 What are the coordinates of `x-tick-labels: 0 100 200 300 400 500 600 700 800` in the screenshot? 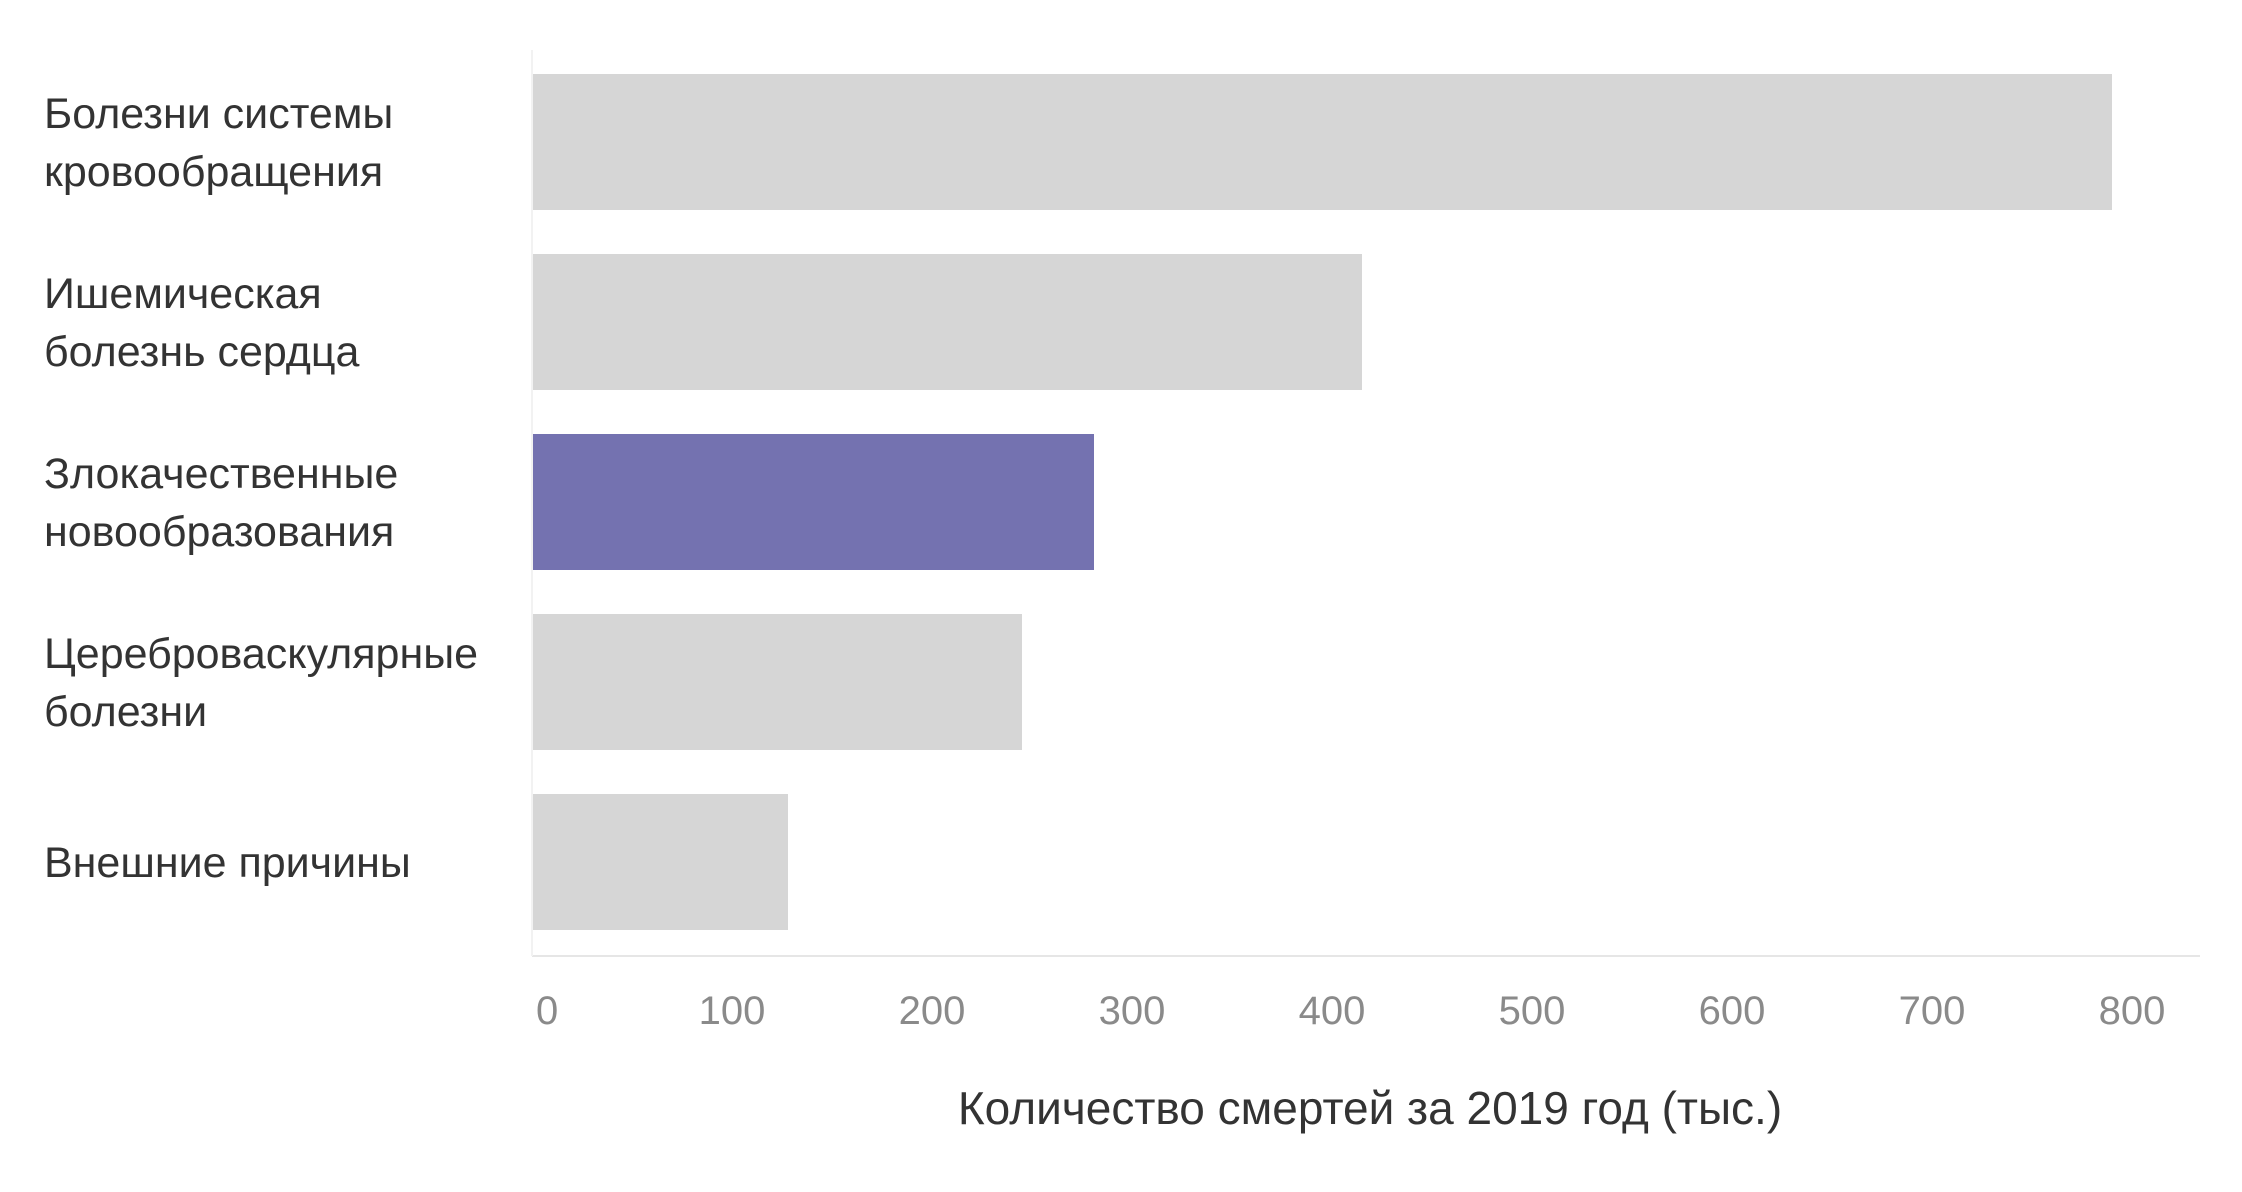 It's located at (1350, 1011).